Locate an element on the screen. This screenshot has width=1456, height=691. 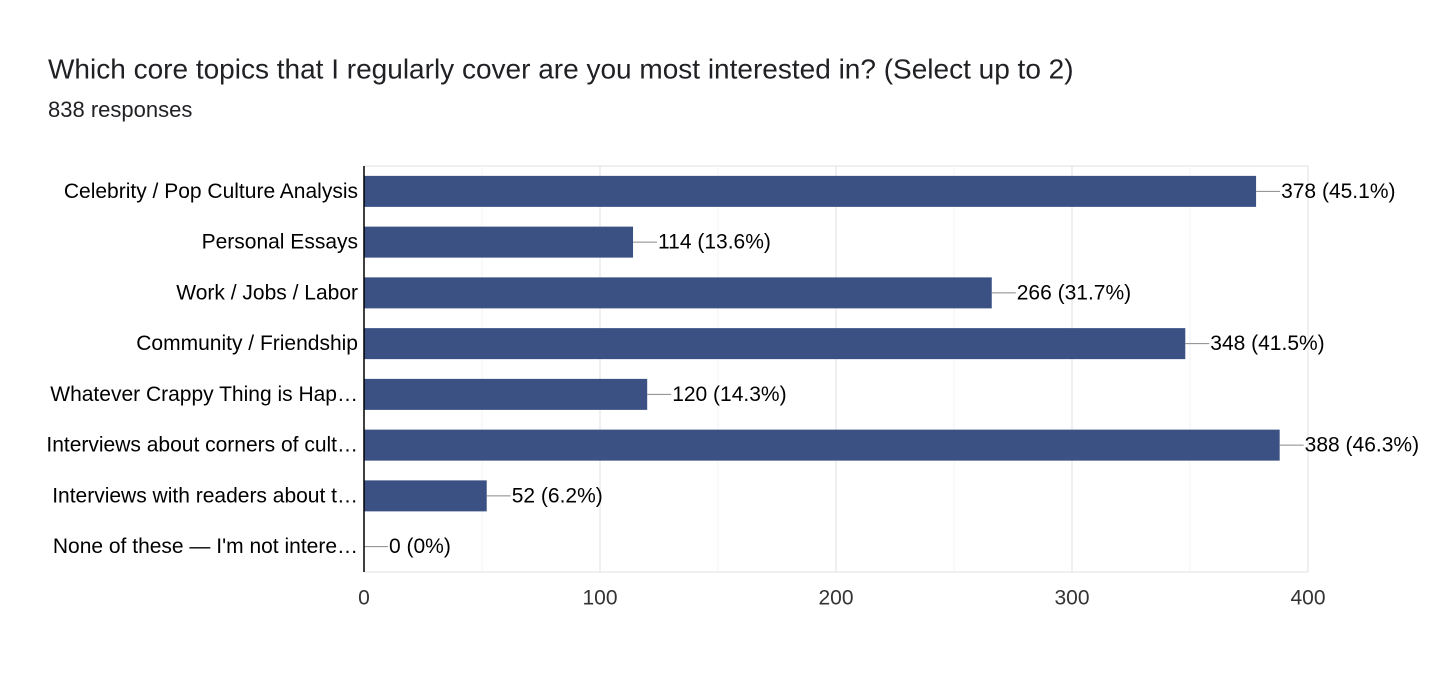
x-tick-label: 400 is located at coordinates (1307, 598).